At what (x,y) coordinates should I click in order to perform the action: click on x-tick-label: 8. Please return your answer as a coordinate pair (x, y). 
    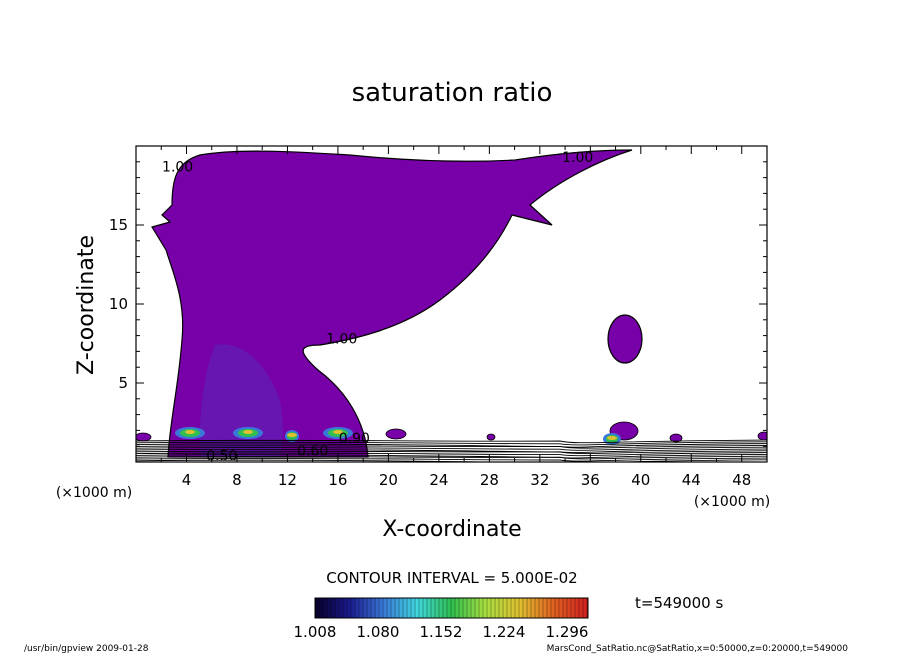
    Looking at the image, I should click on (237, 480).